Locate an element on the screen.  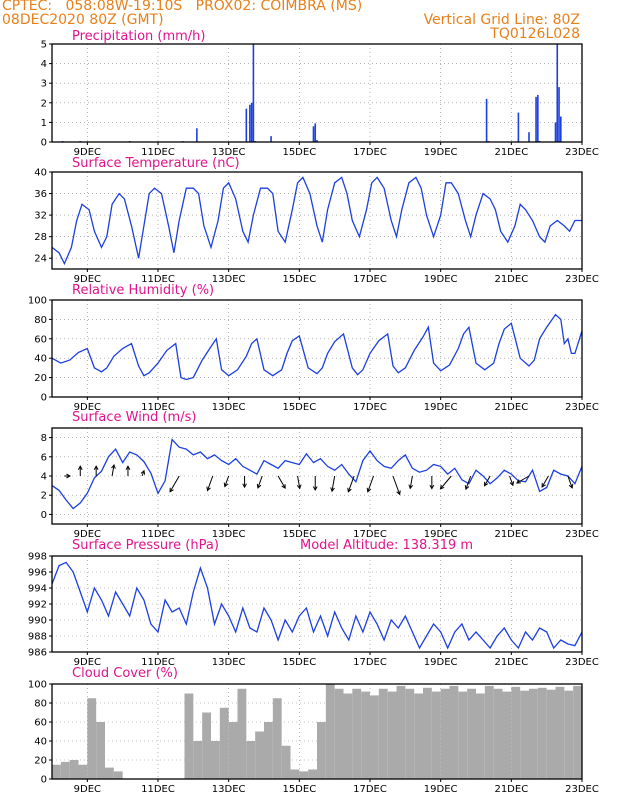
cloud-xtick-label: 11DEC is located at coordinates (158, 789).